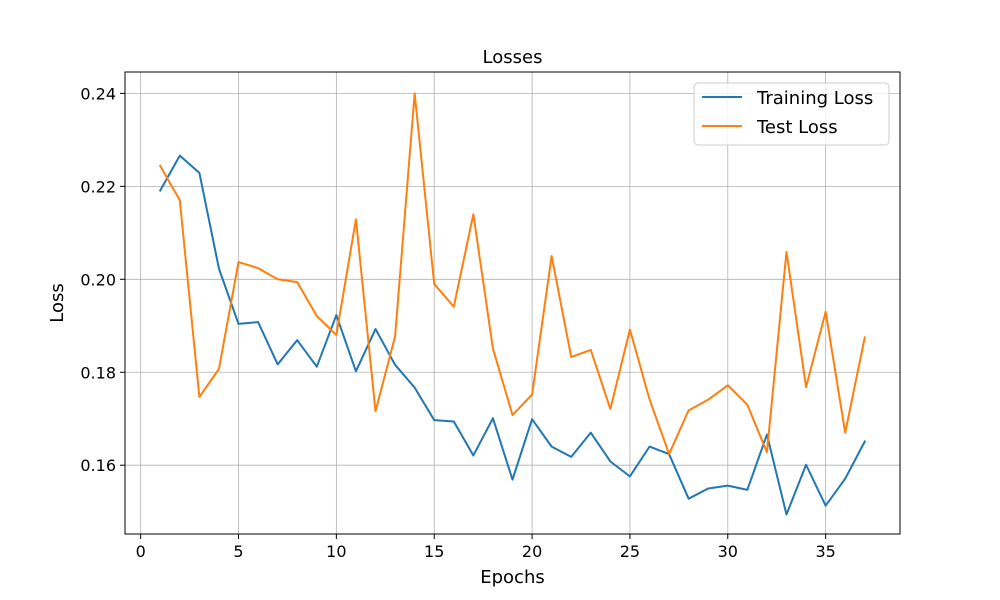  I want to click on x-tick-label: 35, so click(825, 551).